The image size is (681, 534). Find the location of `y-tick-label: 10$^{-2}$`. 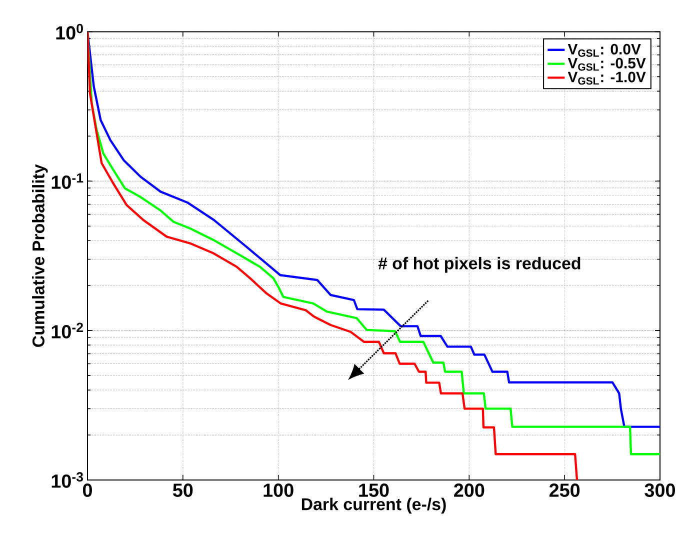

y-tick-label: 10$^{-2}$ is located at coordinates (67, 330).